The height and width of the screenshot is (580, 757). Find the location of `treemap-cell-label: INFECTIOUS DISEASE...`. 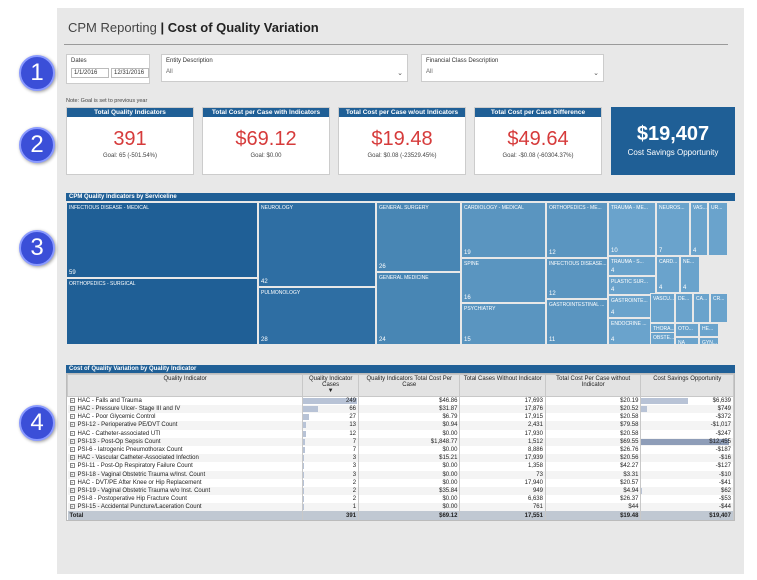

treemap-cell-label: INFECTIOUS DISEASE... is located at coordinates (578, 264).